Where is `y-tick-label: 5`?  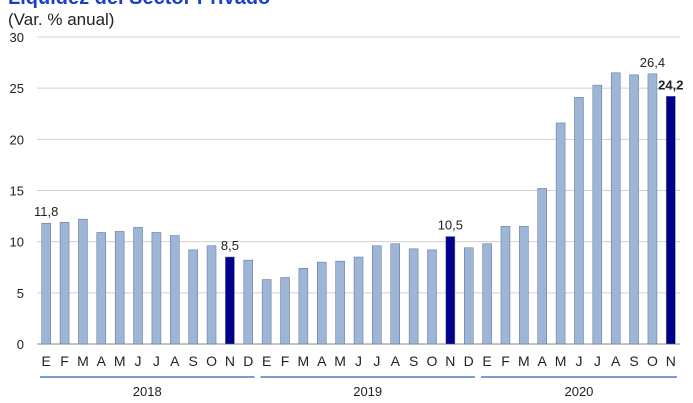 y-tick-label: 5 is located at coordinates (20, 293).